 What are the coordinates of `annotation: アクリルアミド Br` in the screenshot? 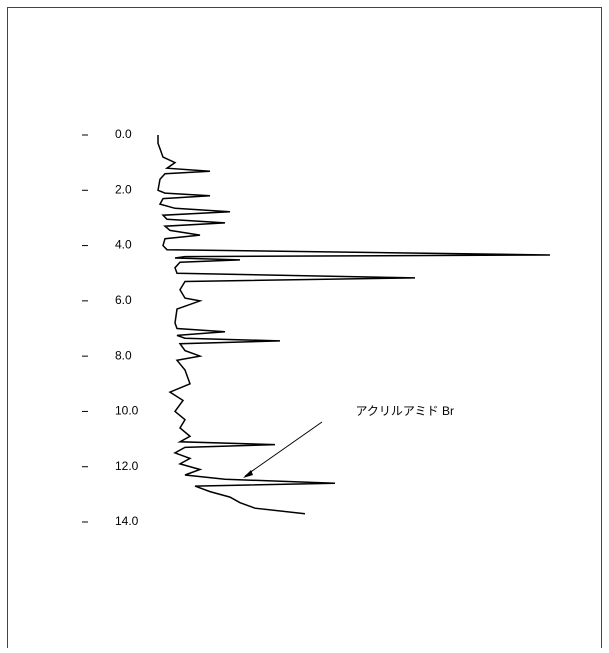 It's located at (405, 411).